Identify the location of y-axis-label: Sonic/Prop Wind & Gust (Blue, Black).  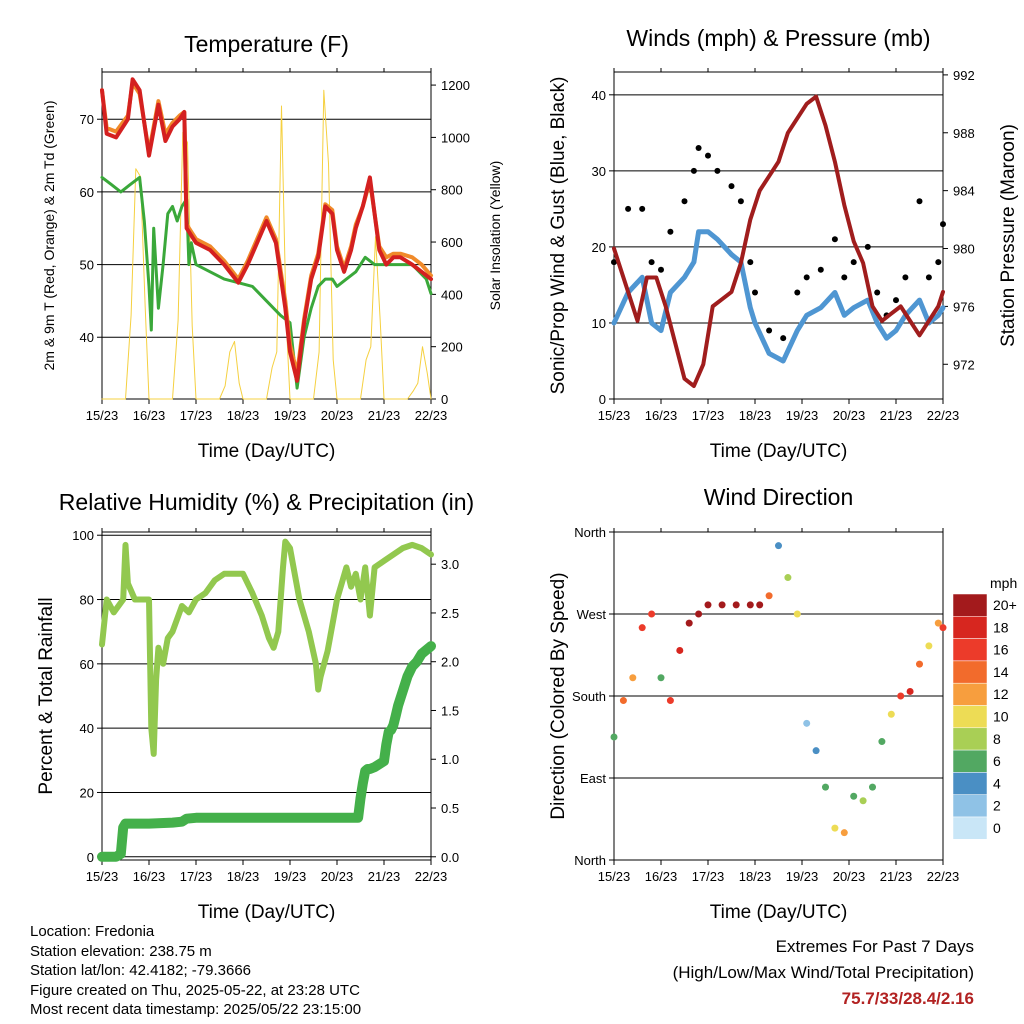
(558, 236).